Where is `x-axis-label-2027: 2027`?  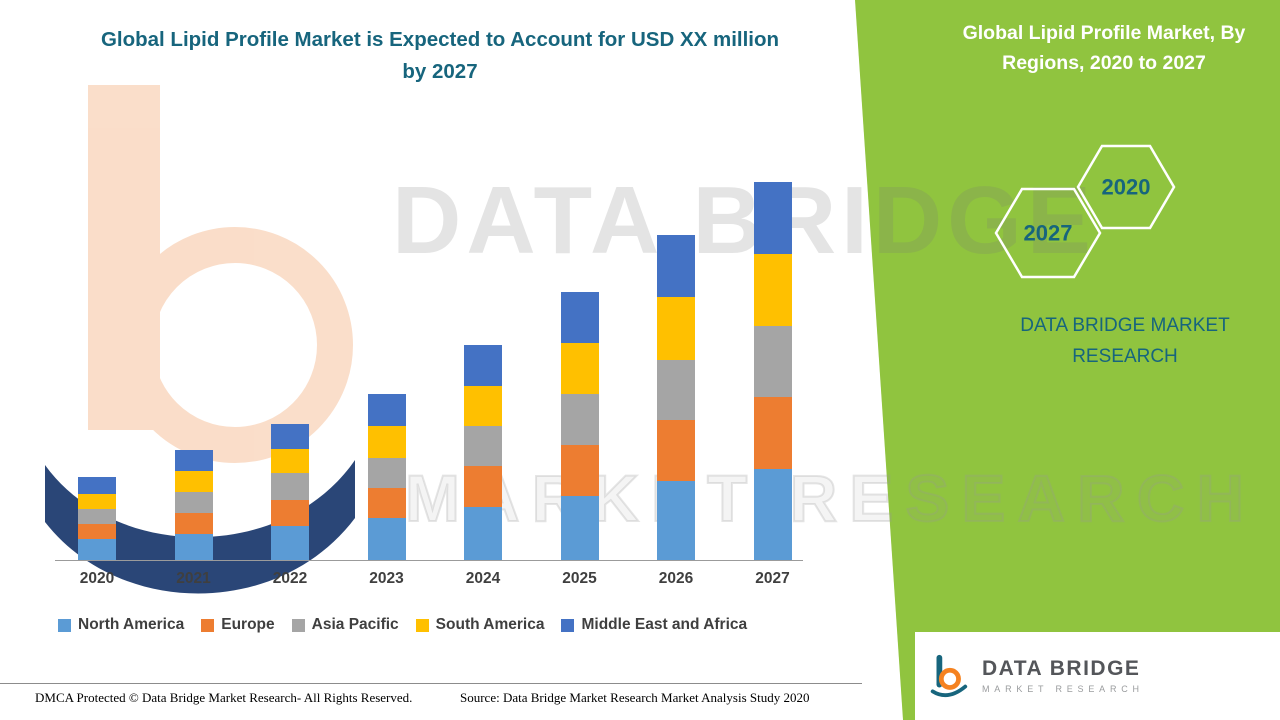 x-axis-label-2027: 2027 is located at coordinates (772, 578).